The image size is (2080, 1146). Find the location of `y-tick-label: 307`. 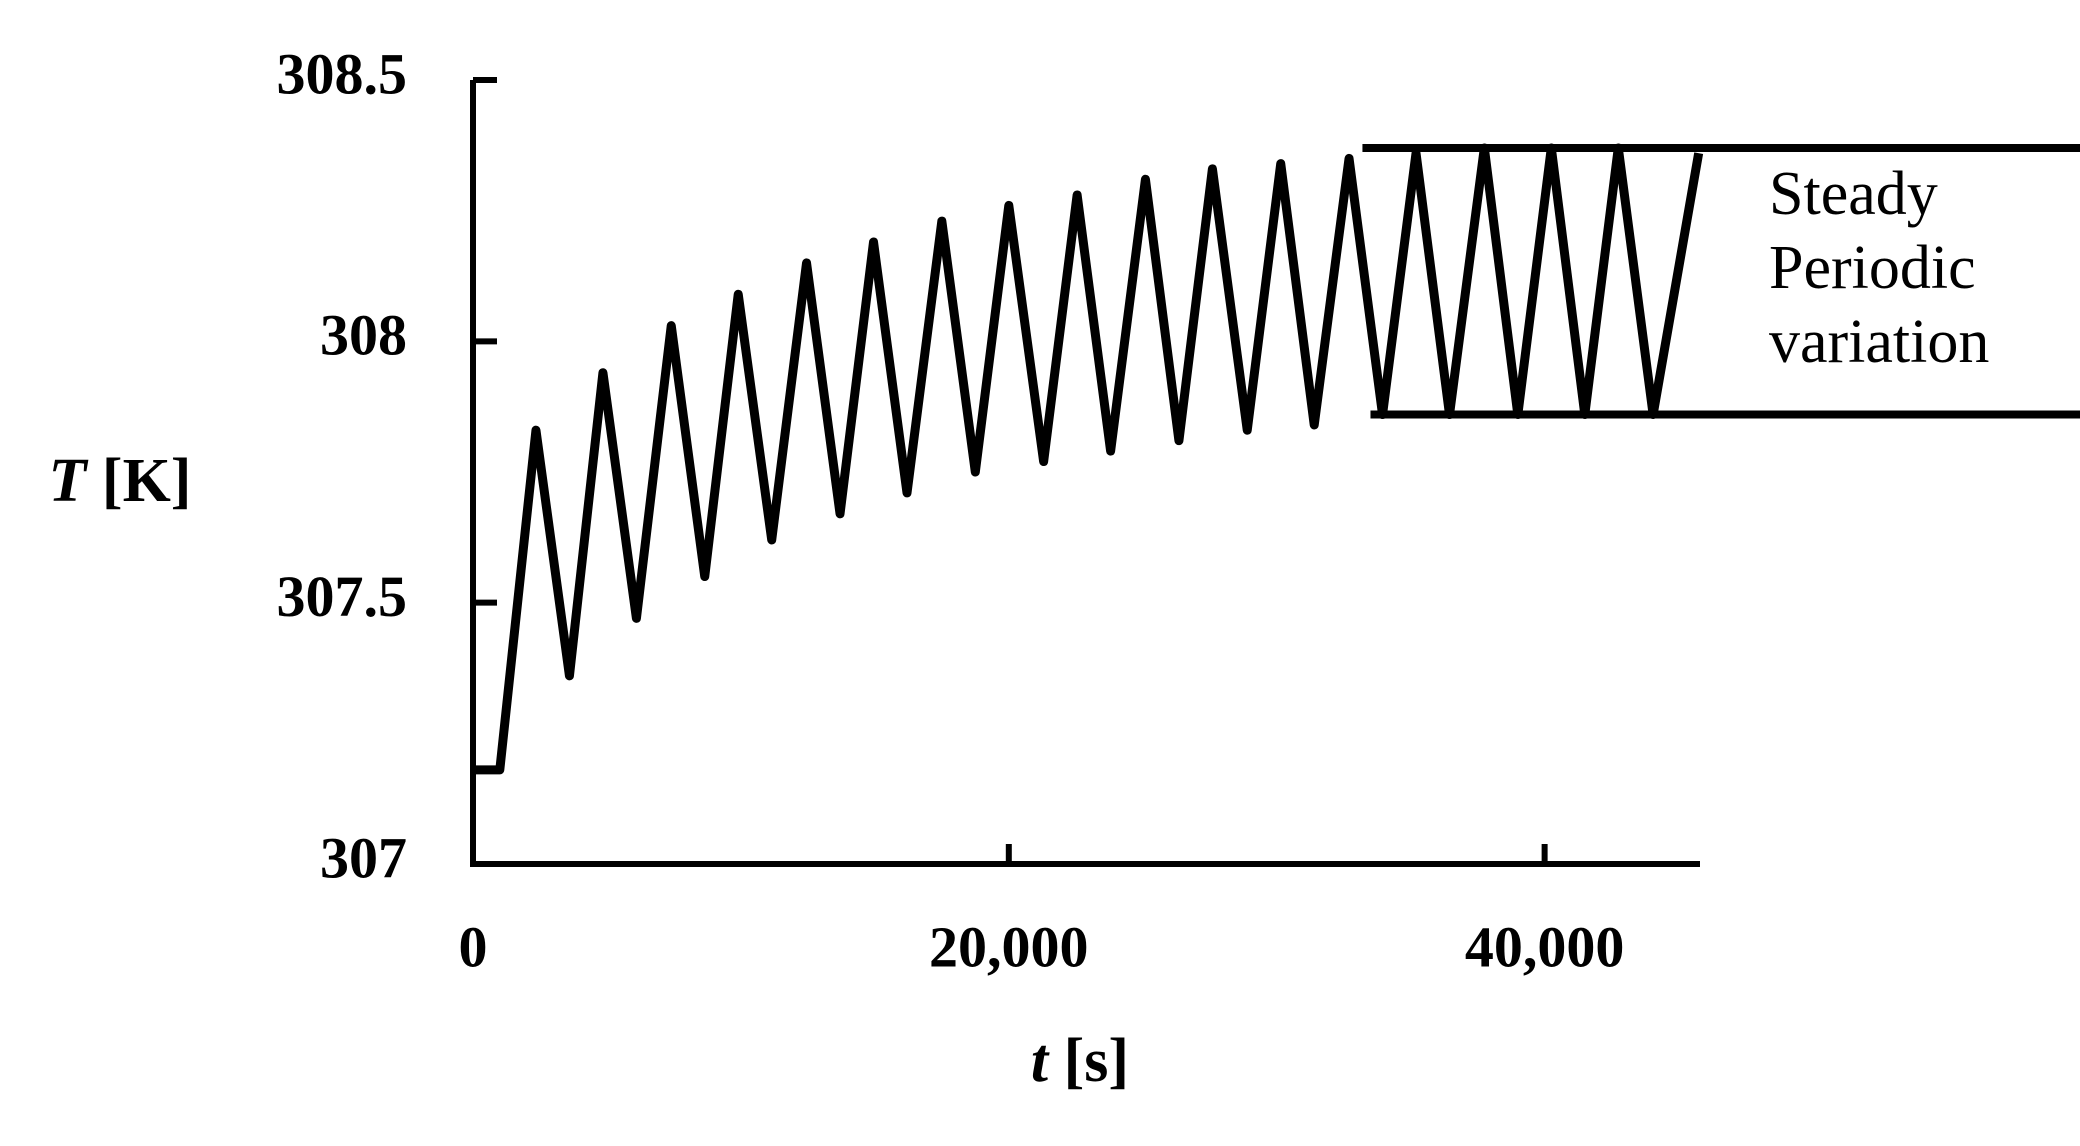

y-tick-label: 307 is located at coordinates (363, 857).